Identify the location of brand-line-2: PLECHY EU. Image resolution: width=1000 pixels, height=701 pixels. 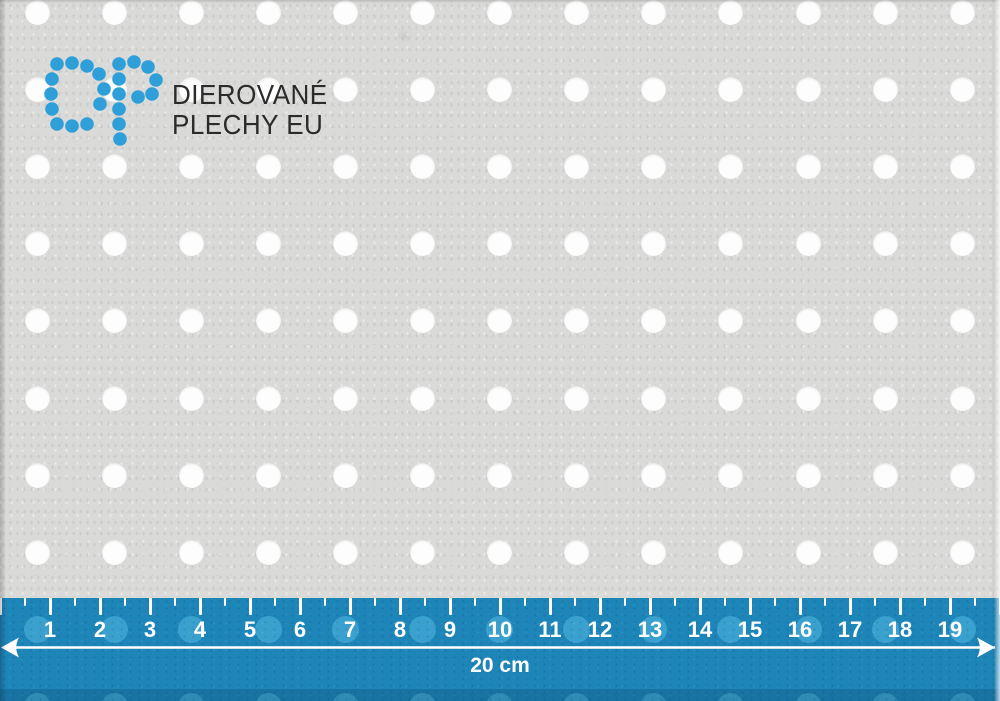
(248, 124).